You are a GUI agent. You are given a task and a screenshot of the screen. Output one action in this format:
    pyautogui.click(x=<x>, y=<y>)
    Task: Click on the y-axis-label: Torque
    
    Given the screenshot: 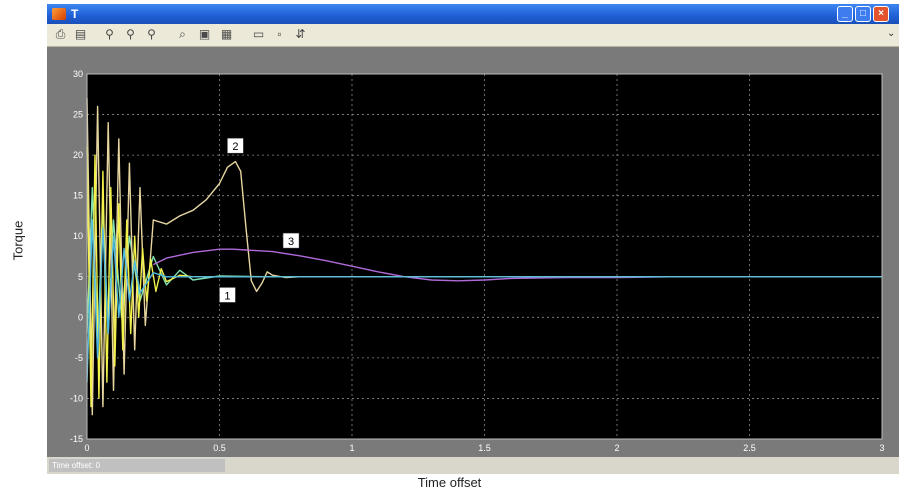 What is the action you would take?
    pyautogui.click(x=18, y=240)
    